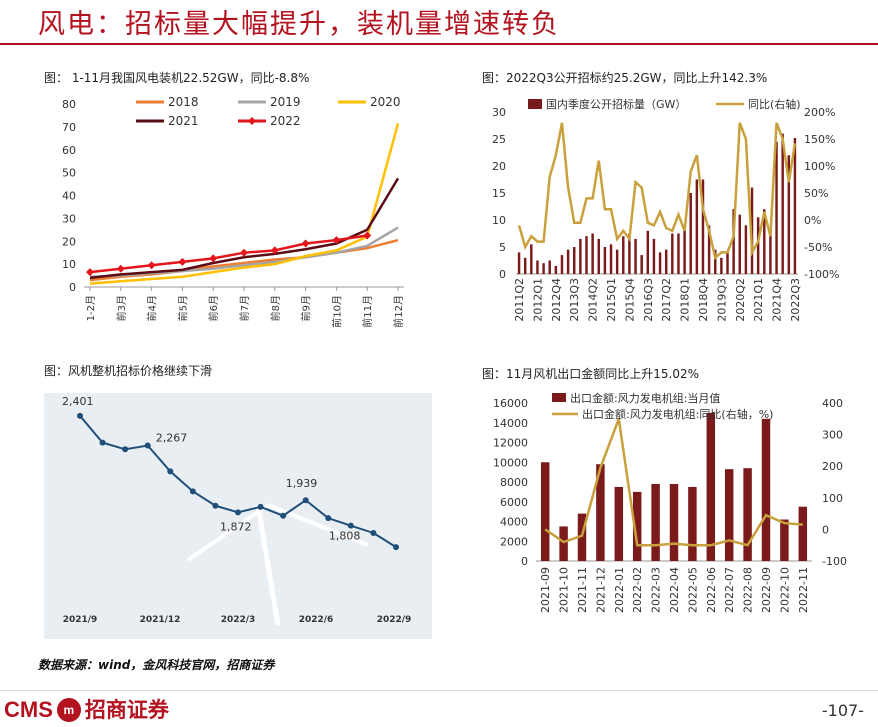 Image resolution: width=878 pixels, height=727 pixels. What do you see at coordinates (306, 308) in the screenshot?
I see `x-tick-label: 前9月` at bounding box center [306, 308].